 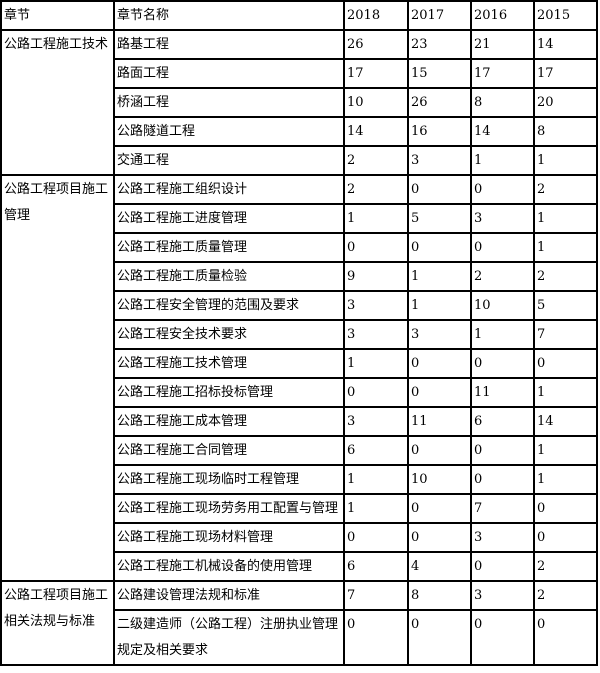 I want to click on table-row: 交通工程 2 3 1 1, so click(x=299, y=160).